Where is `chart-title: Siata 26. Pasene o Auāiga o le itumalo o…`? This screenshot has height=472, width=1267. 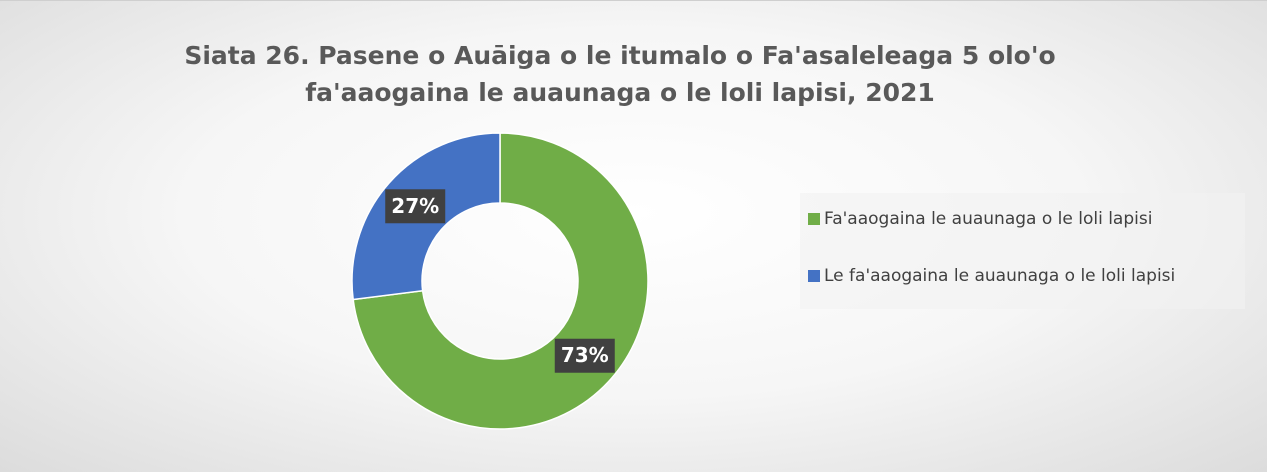
chart-title: Siata 26. Pasene o Auāiga o le itumalo o… is located at coordinates (620, 74).